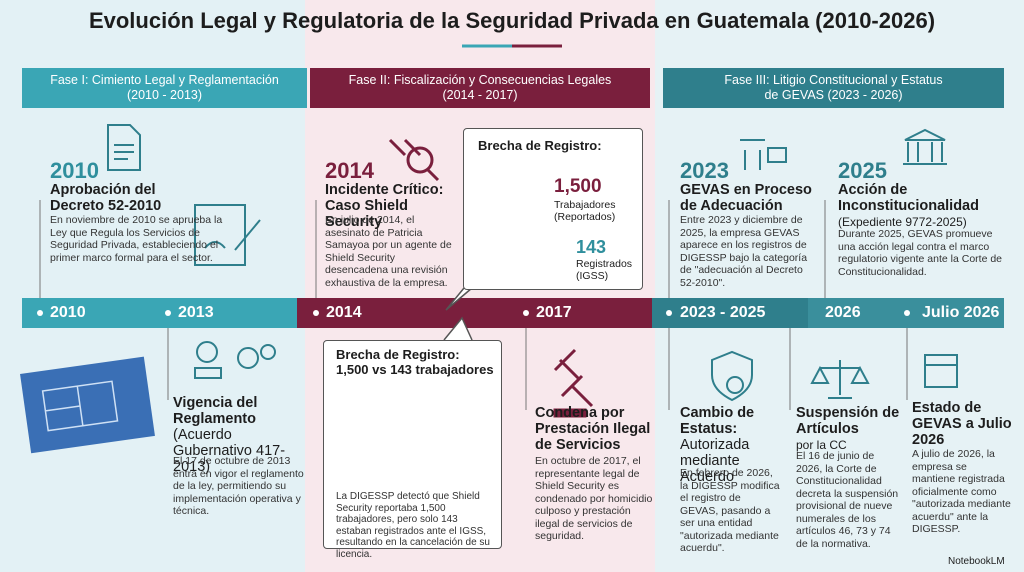 This screenshot has height=572, width=1024. What do you see at coordinates (962, 424) in the screenshot?
I see `event-title: Estado de GEVAS a Julio 2026` at bounding box center [962, 424].